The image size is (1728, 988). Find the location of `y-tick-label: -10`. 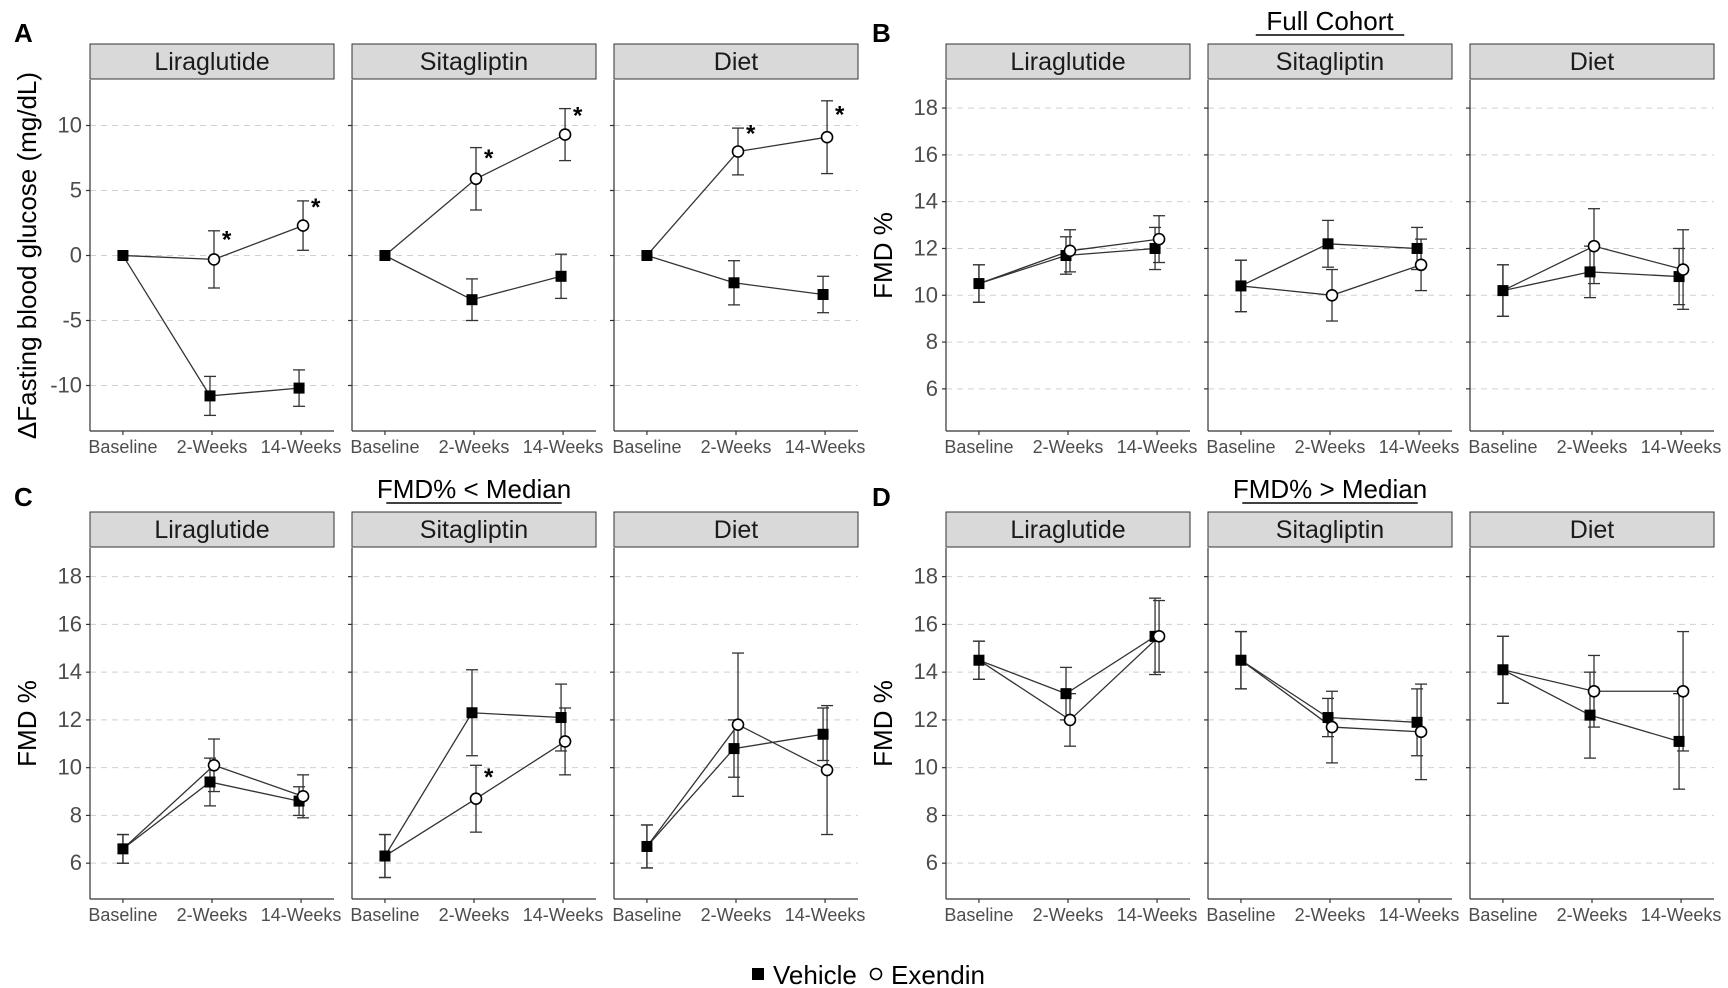

y-tick-label: -10 is located at coordinates (66, 385).